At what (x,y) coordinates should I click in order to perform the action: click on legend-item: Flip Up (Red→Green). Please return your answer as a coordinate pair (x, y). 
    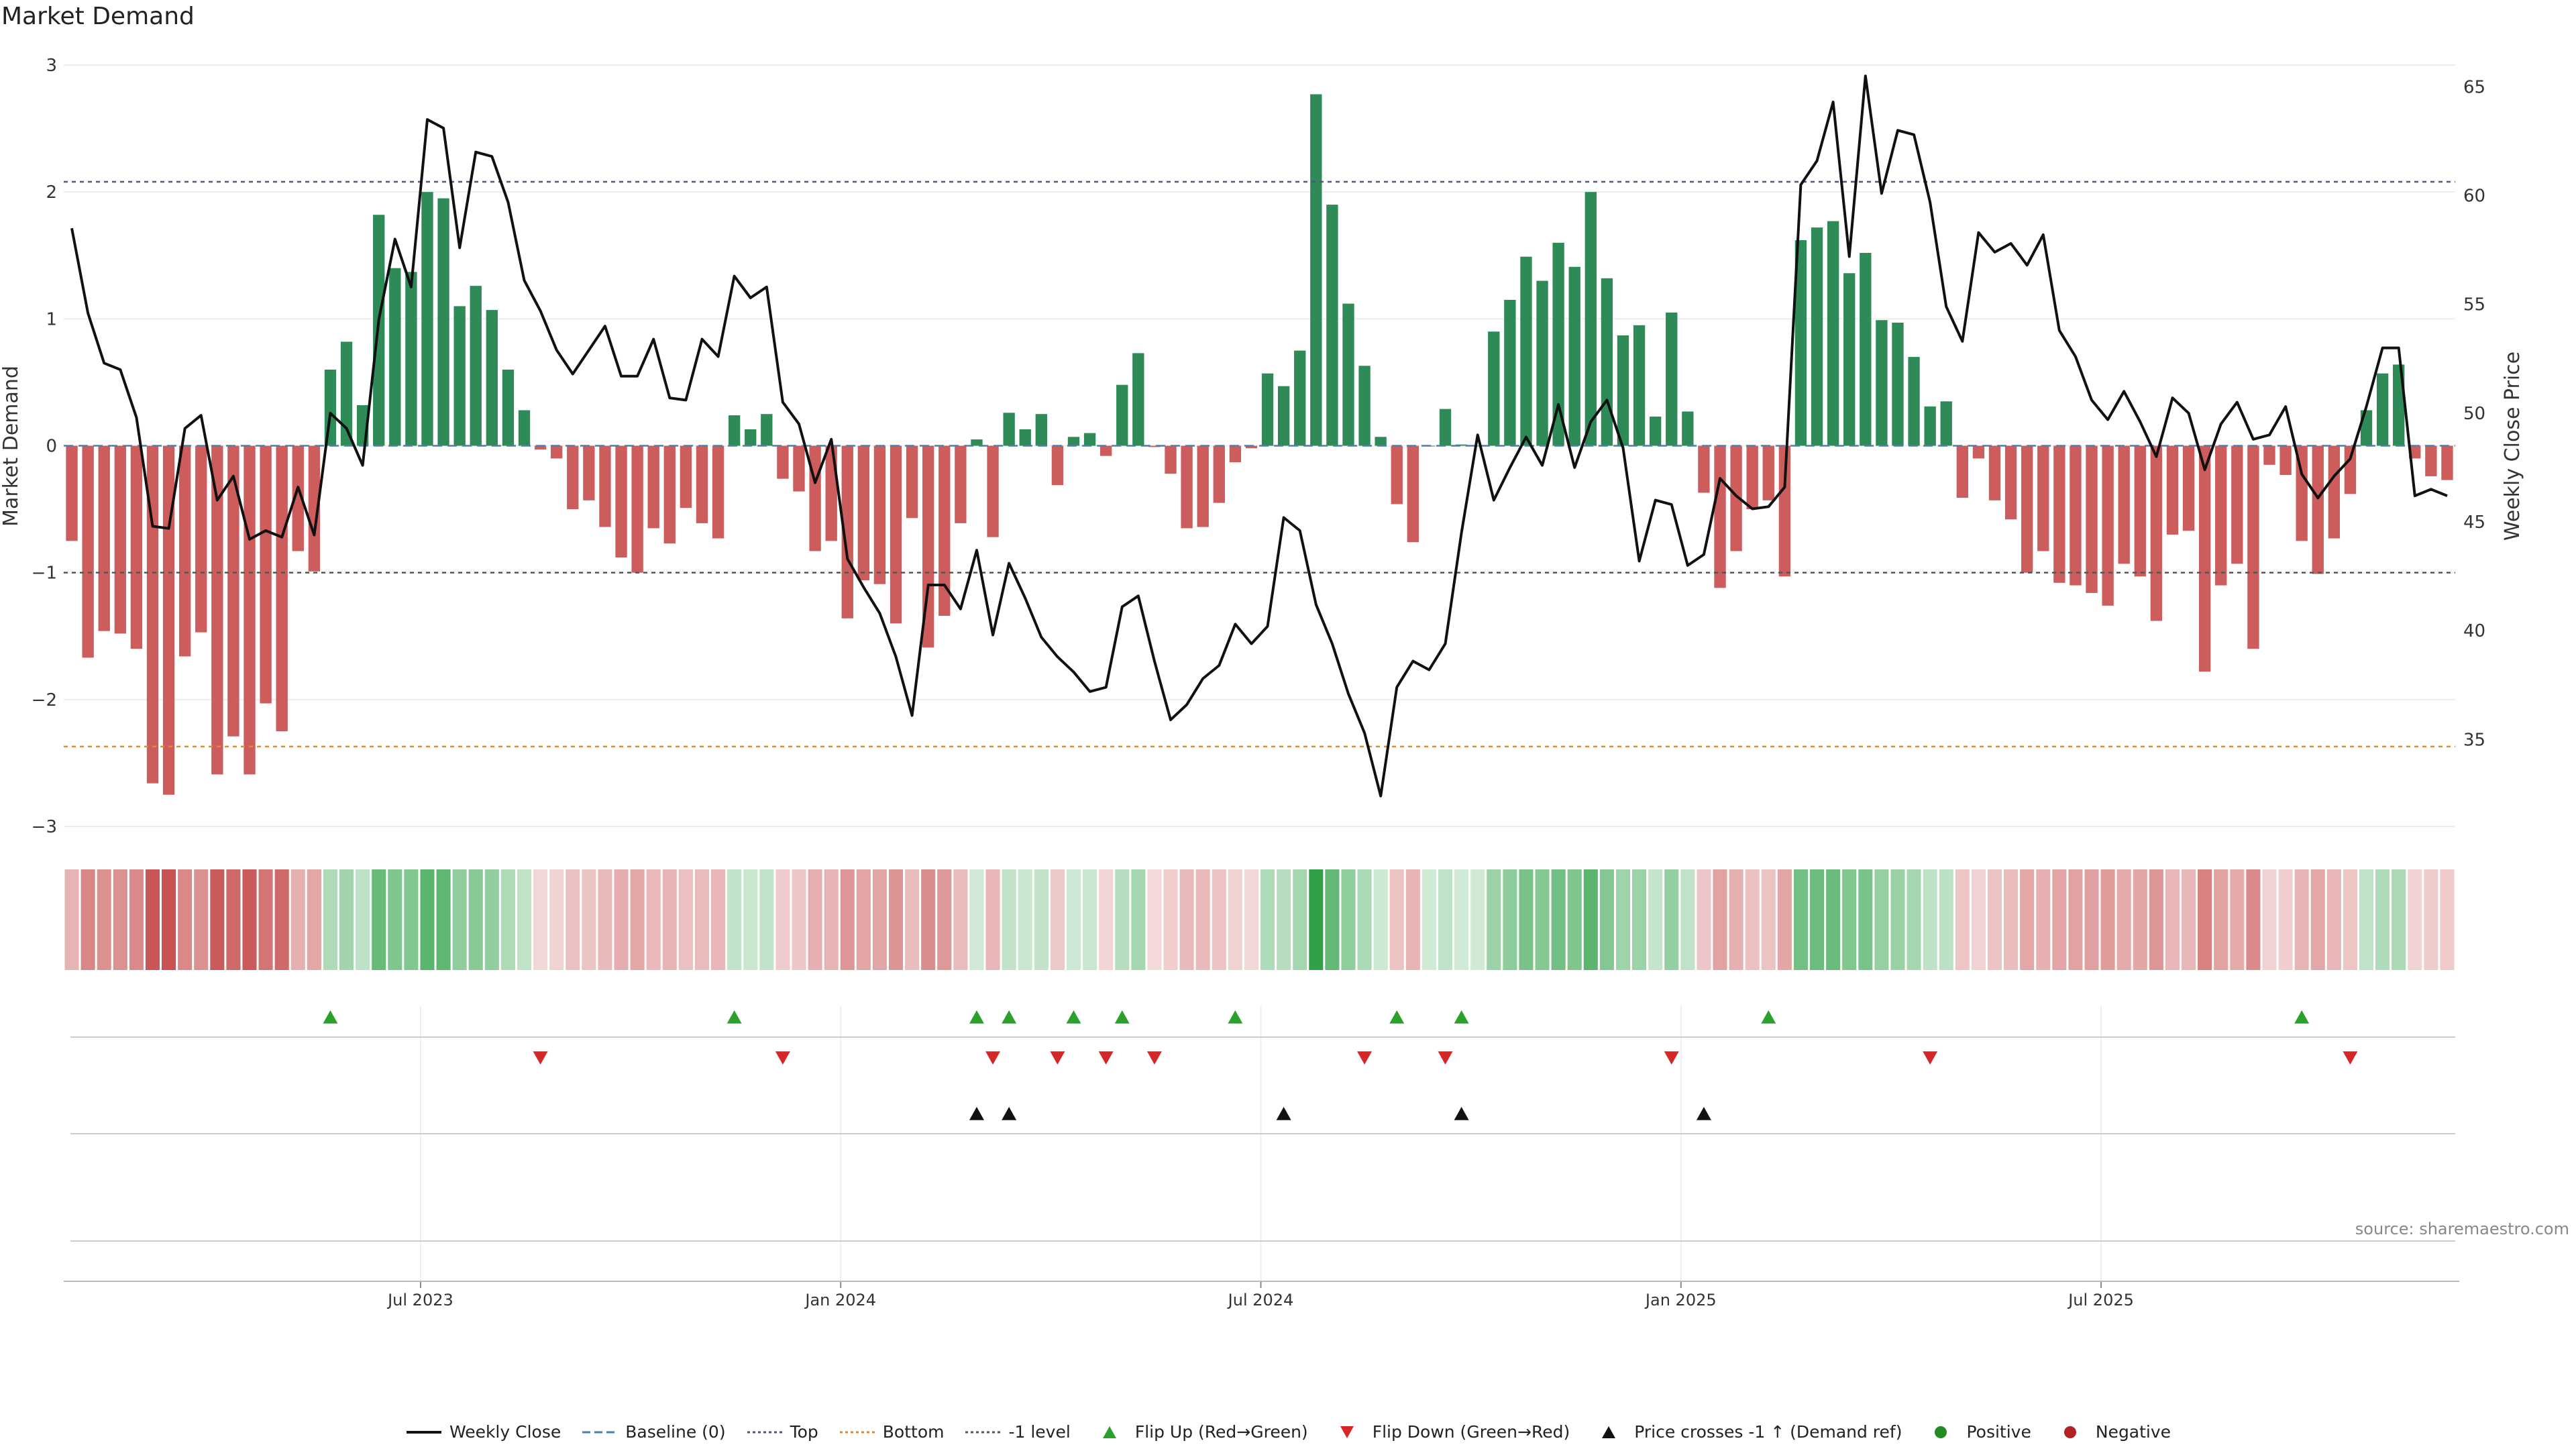
    Looking at the image, I should click on (1199, 1432).